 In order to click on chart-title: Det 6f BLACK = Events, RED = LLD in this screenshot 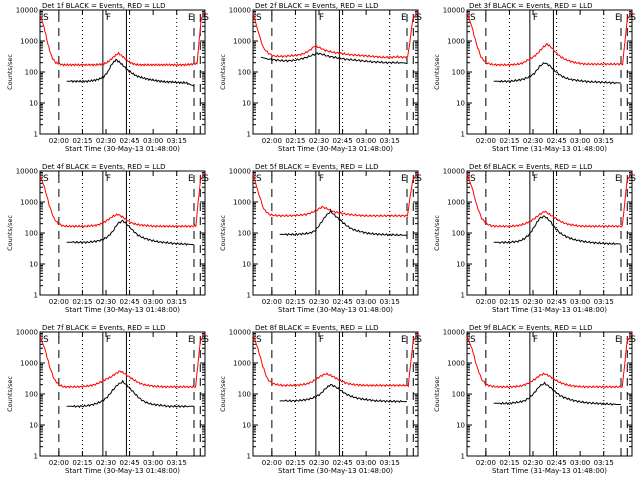, I will do `click(530, 167)`.